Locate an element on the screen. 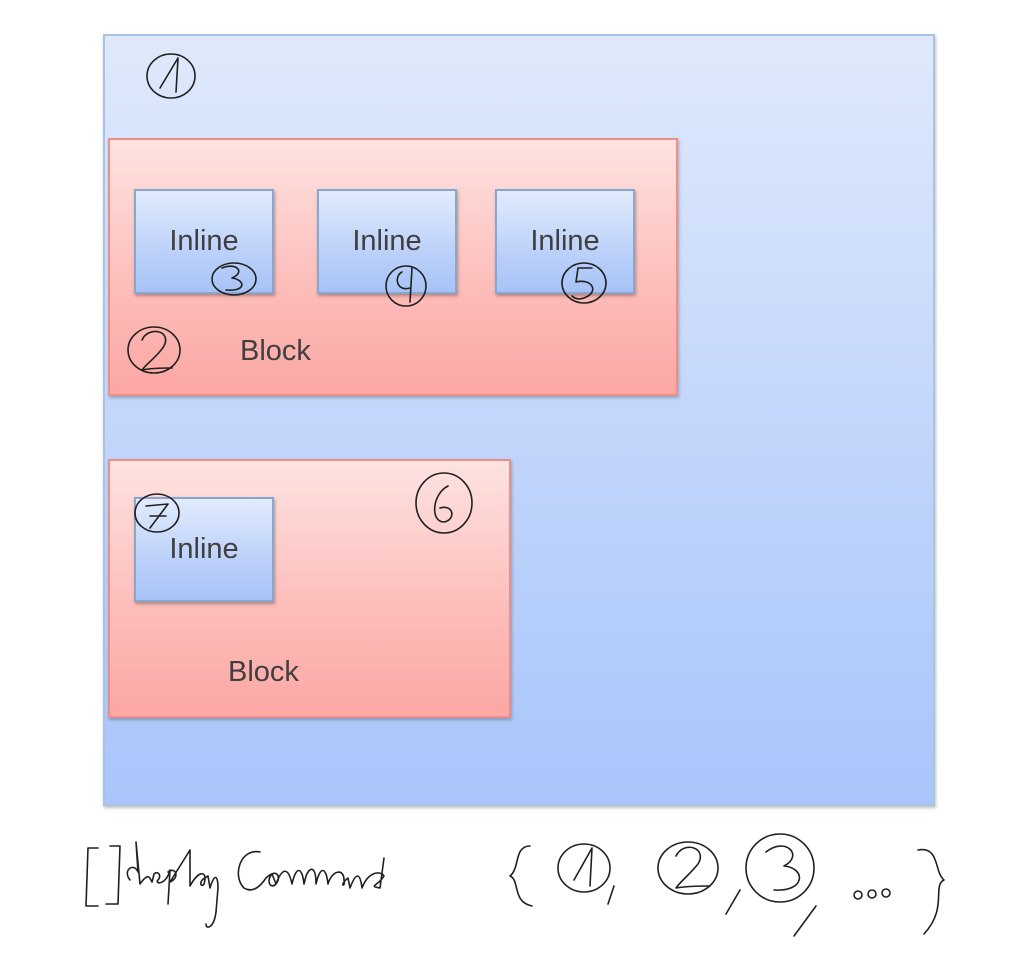  inline-box-3: Inline is located at coordinates (565, 241).